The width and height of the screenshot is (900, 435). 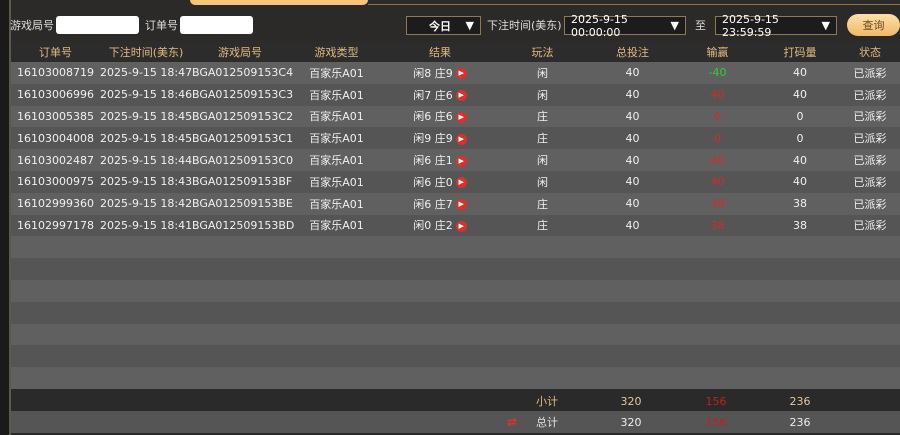 I want to click on win-loss-text: 40, so click(x=717, y=160).